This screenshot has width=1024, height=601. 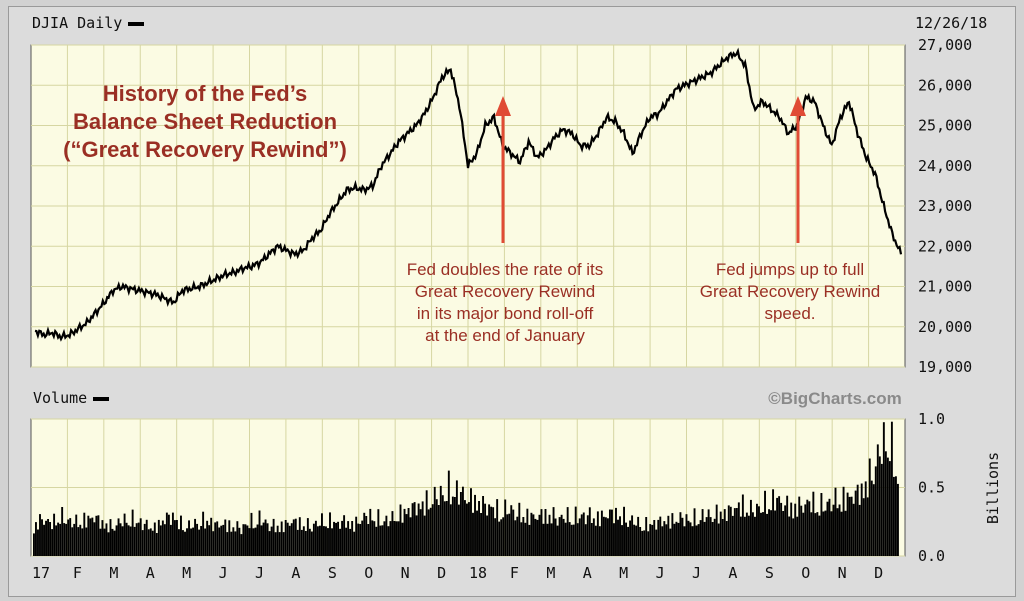 I want to click on price-y-tick-label: 27,000, so click(x=945, y=45).